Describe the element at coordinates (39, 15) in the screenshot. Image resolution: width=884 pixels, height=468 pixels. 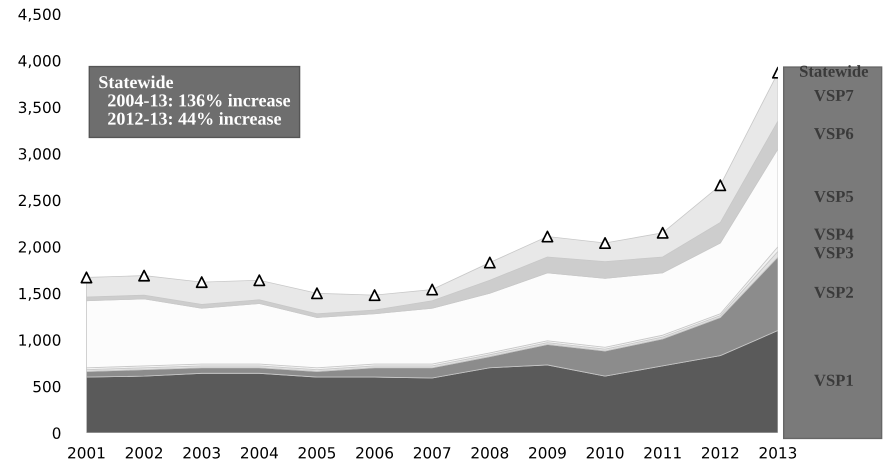
I see `y-tick-label: 4,500` at that location.